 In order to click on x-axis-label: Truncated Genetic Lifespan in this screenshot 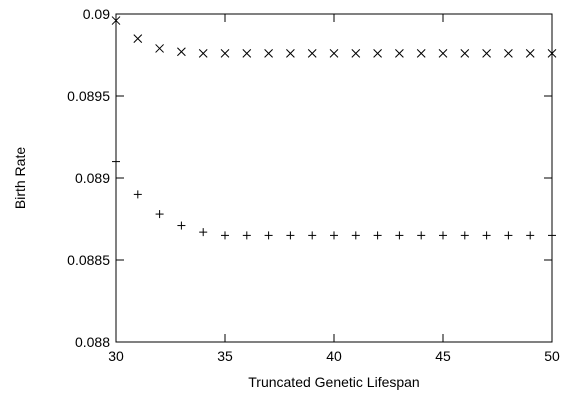, I will do `click(333, 382)`.